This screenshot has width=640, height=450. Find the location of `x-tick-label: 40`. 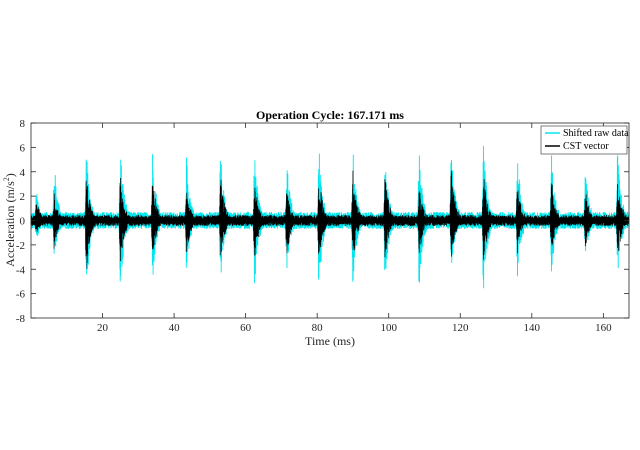

x-tick-label: 40 is located at coordinates (175, 328).